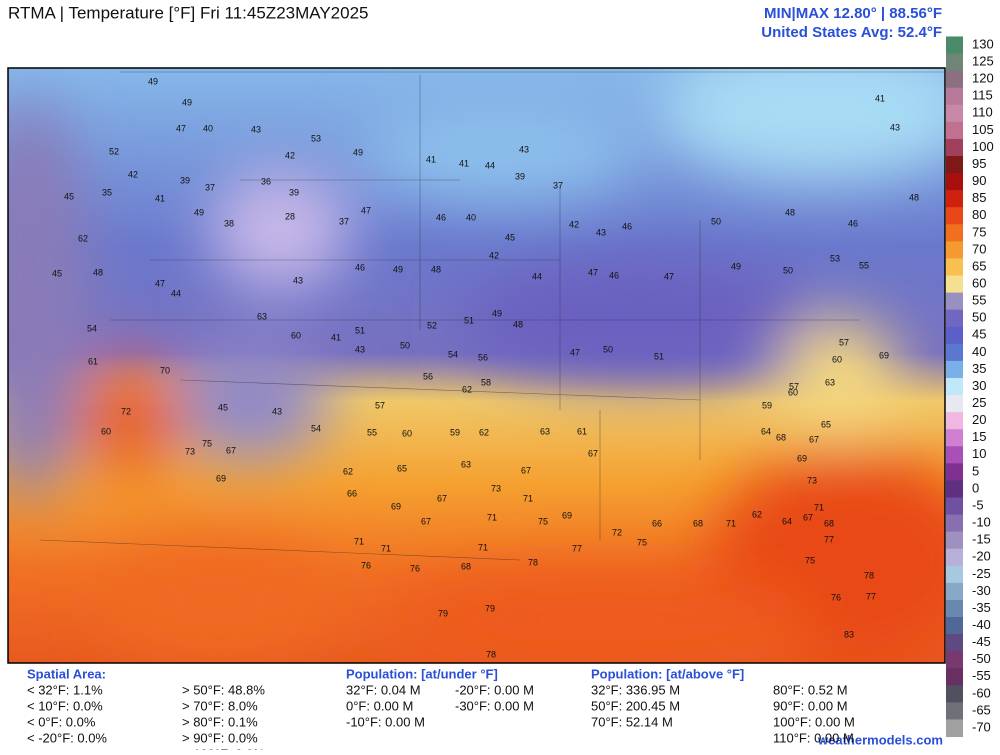  I want to click on footer-stat: -10°F: 0.00 M, so click(385, 721).